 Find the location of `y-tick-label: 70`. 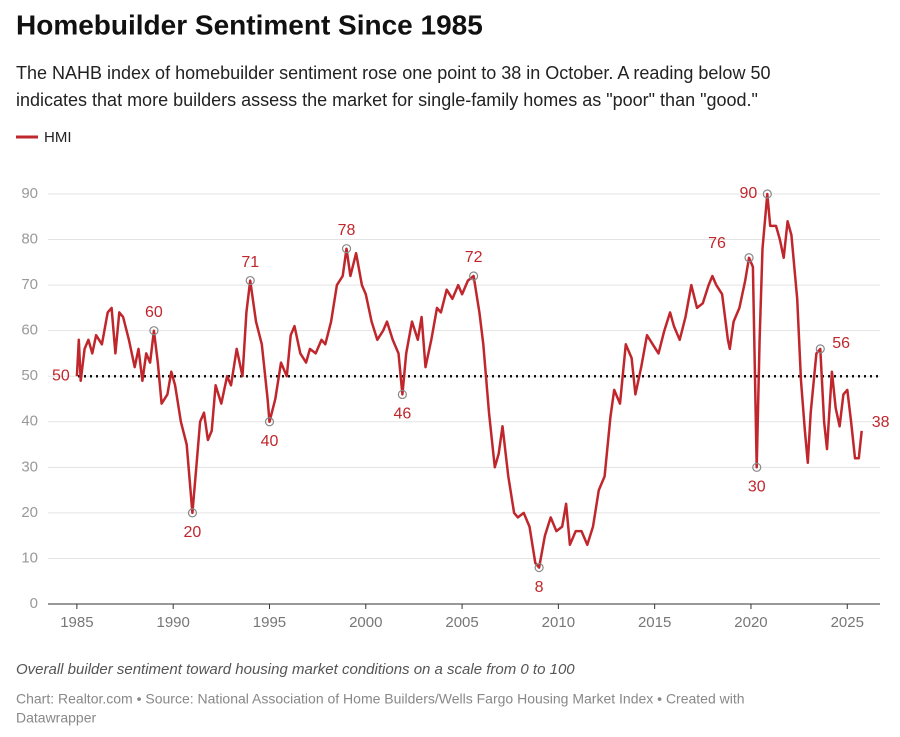

y-tick-label: 70 is located at coordinates (29, 284).